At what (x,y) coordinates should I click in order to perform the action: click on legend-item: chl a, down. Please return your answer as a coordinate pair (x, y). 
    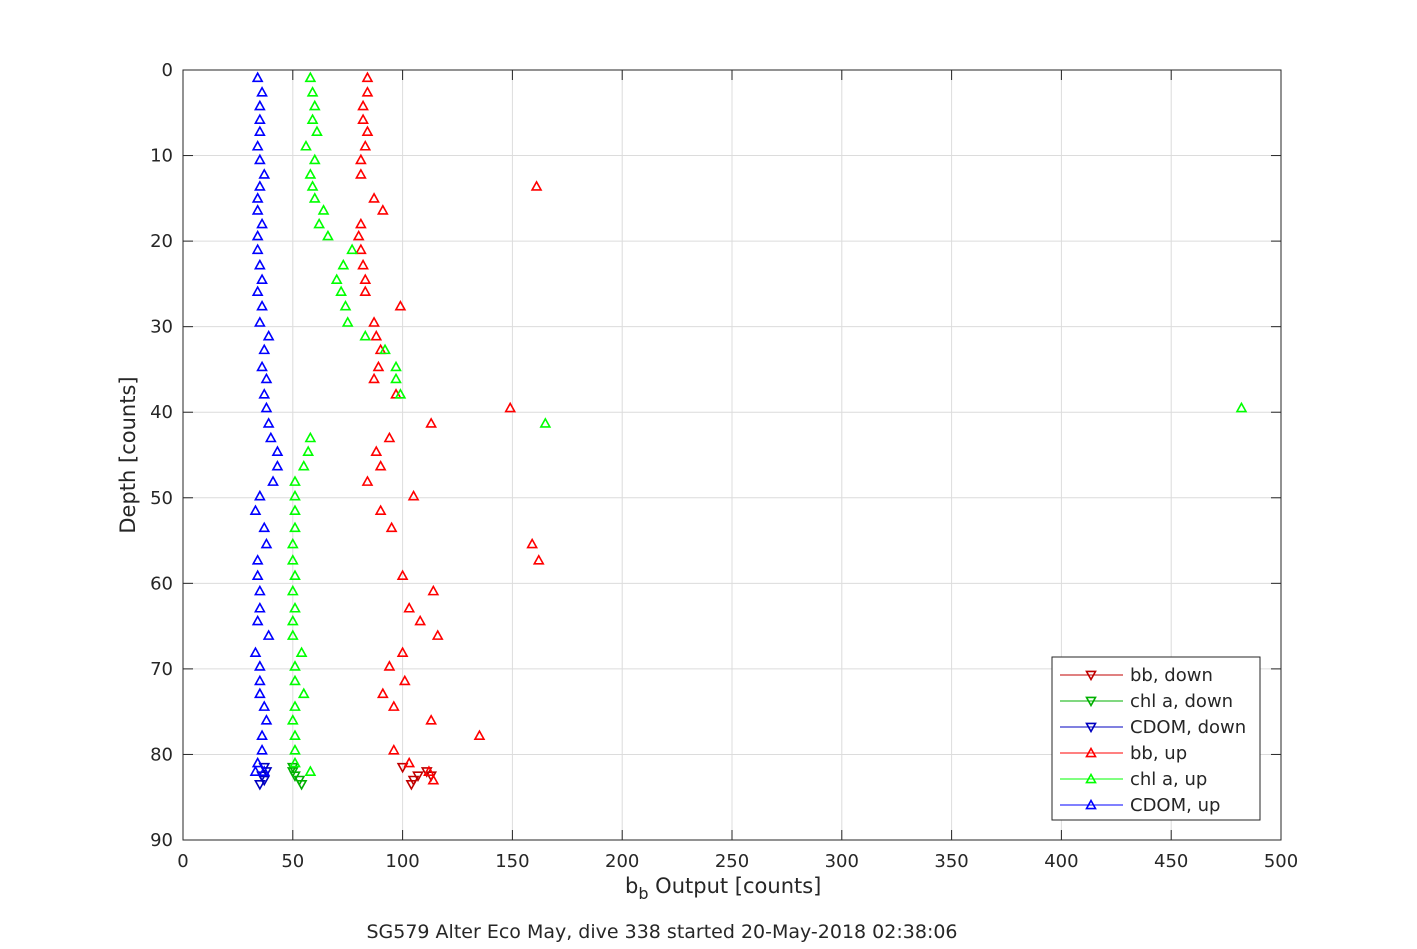
    Looking at the image, I should click on (1146, 701).